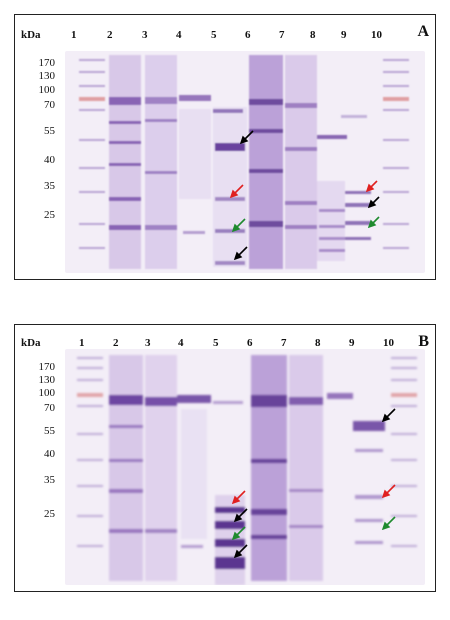 The image size is (450, 620). Describe the element at coordinates (423, 341) in the screenshot. I see `panel-letter: B` at that location.